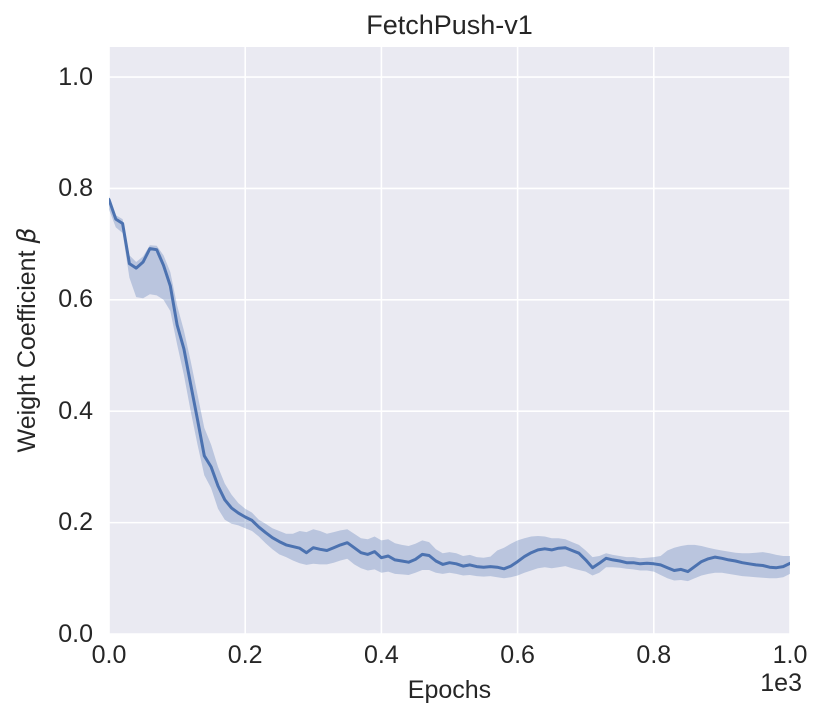  Describe the element at coordinates (790, 655) in the screenshot. I see `x-tick-label: 1.0` at that location.